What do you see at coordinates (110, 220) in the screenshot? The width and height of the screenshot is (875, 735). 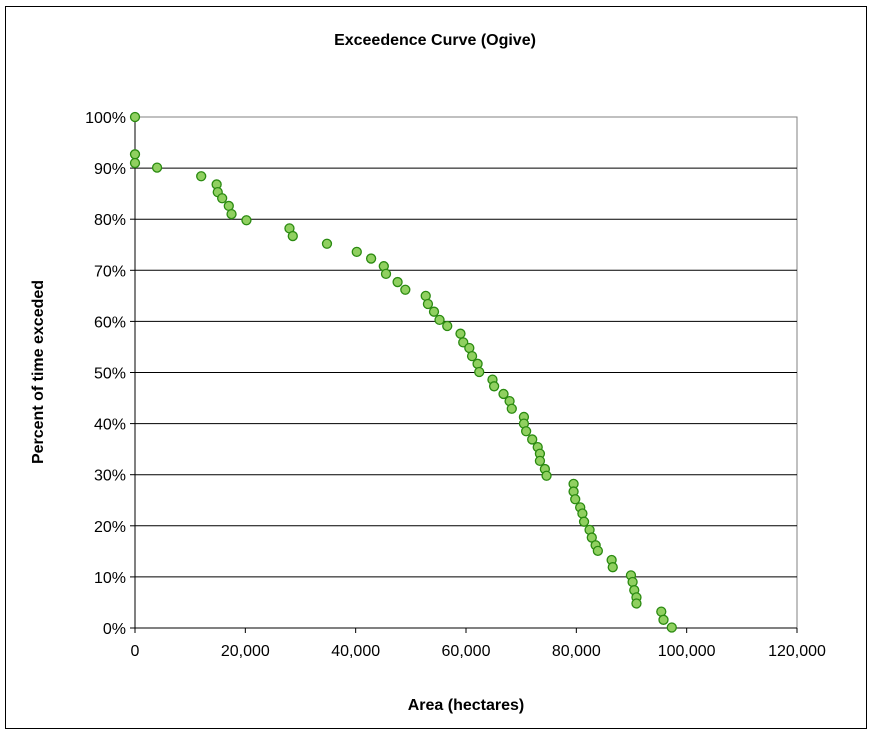 I see `y-tick-label: 80%` at bounding box center [110, 220].